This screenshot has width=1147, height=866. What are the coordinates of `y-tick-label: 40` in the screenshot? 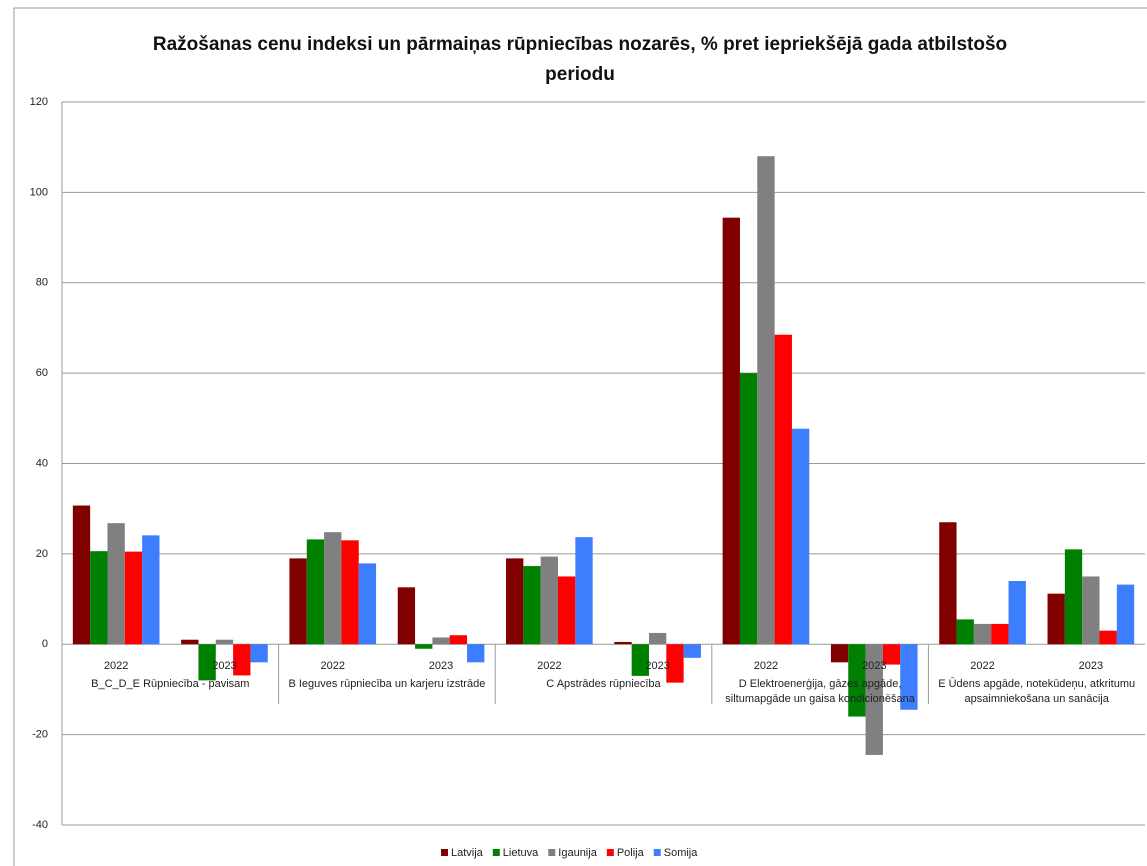 It's located at (42, 463).